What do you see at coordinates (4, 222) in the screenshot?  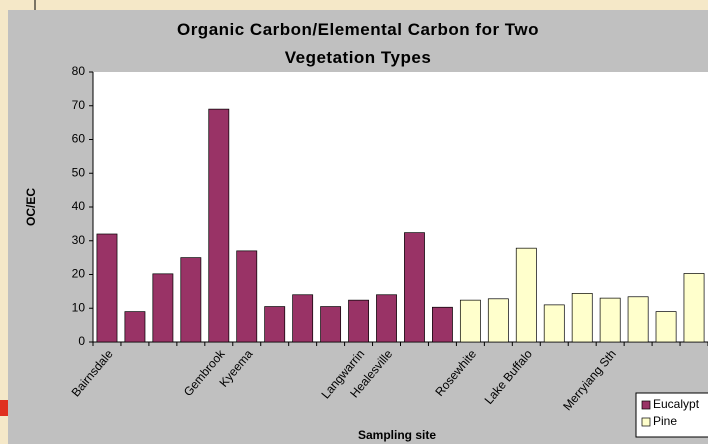 I see `left-strip` at bounding box center [4, 222].